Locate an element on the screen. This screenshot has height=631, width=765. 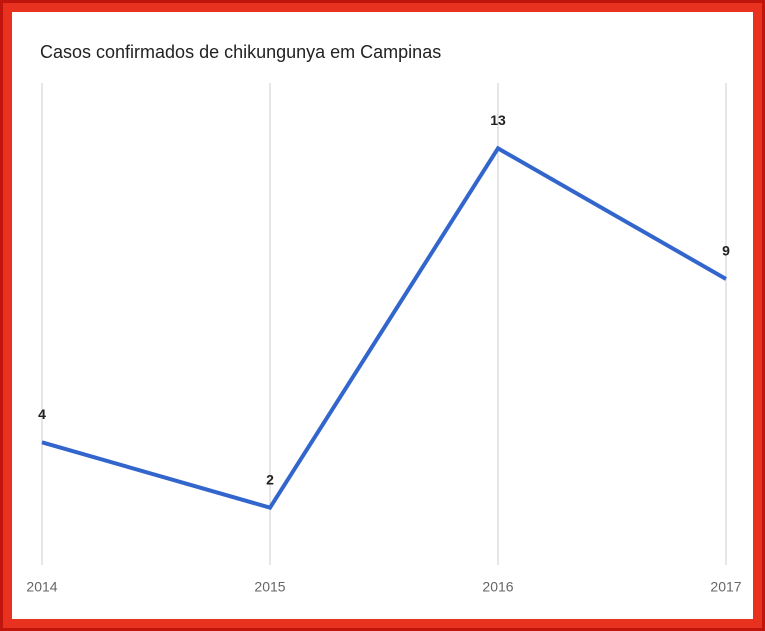
x-tick-label: 2014 is located at coordinates (41, 587).